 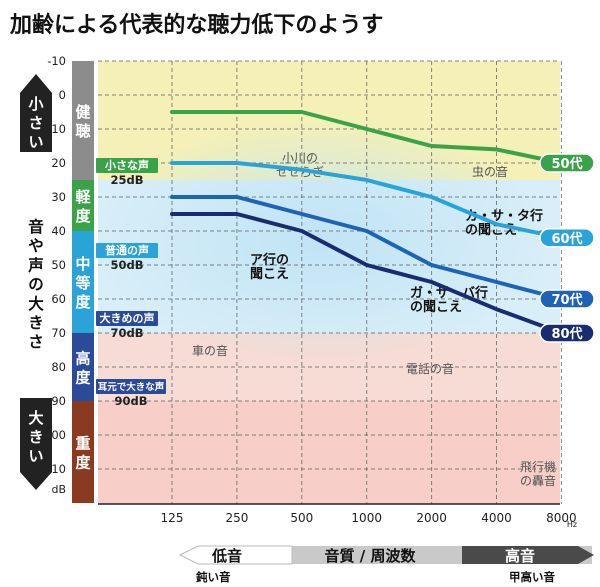 What do you see at coordinates (58, 265) in the screenshot?
I see `y-tick-label: 50` at bounding box center [58, 265].